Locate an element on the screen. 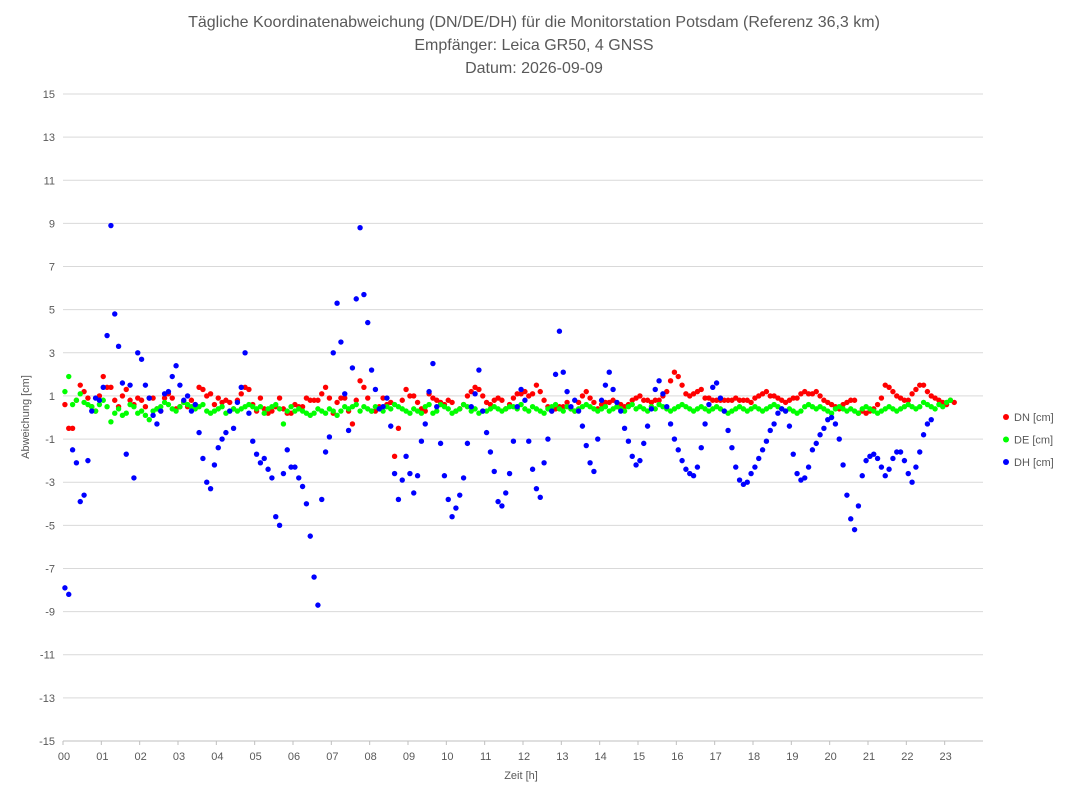 This screenshot has width=1068, height=801. y-tick-label: -3 is located at coordinates (50, 483).